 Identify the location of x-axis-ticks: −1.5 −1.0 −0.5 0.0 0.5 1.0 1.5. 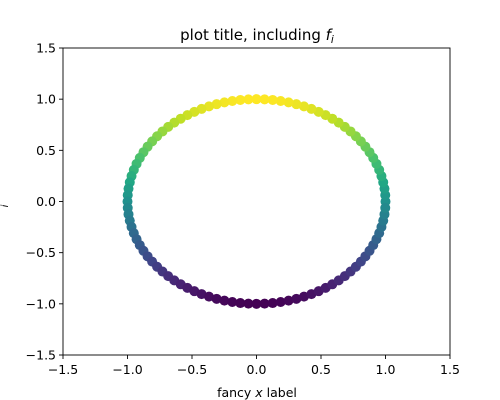
(254, 366).